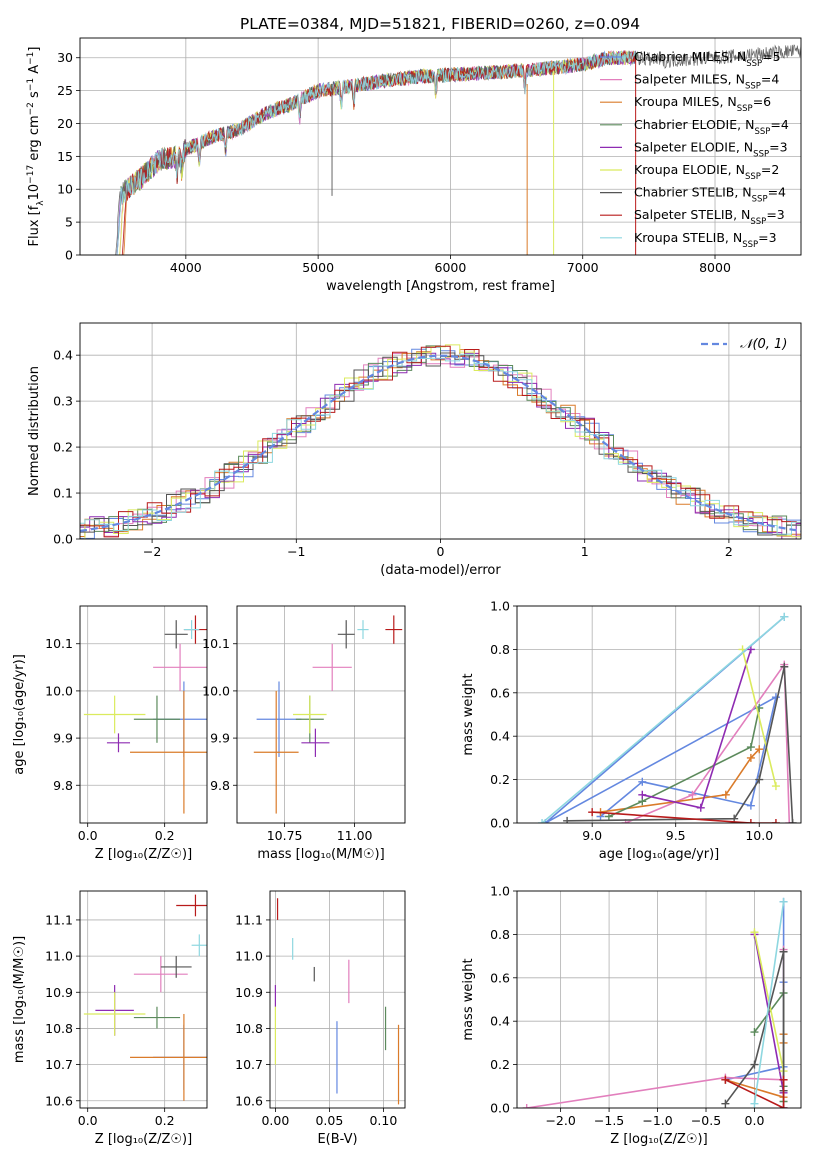 The image size is (819, 1170). What do you see at coordinates (63, 785) in the screenshot?
I see `tick-label-y: 9.8` at bounding box center [63, 785].